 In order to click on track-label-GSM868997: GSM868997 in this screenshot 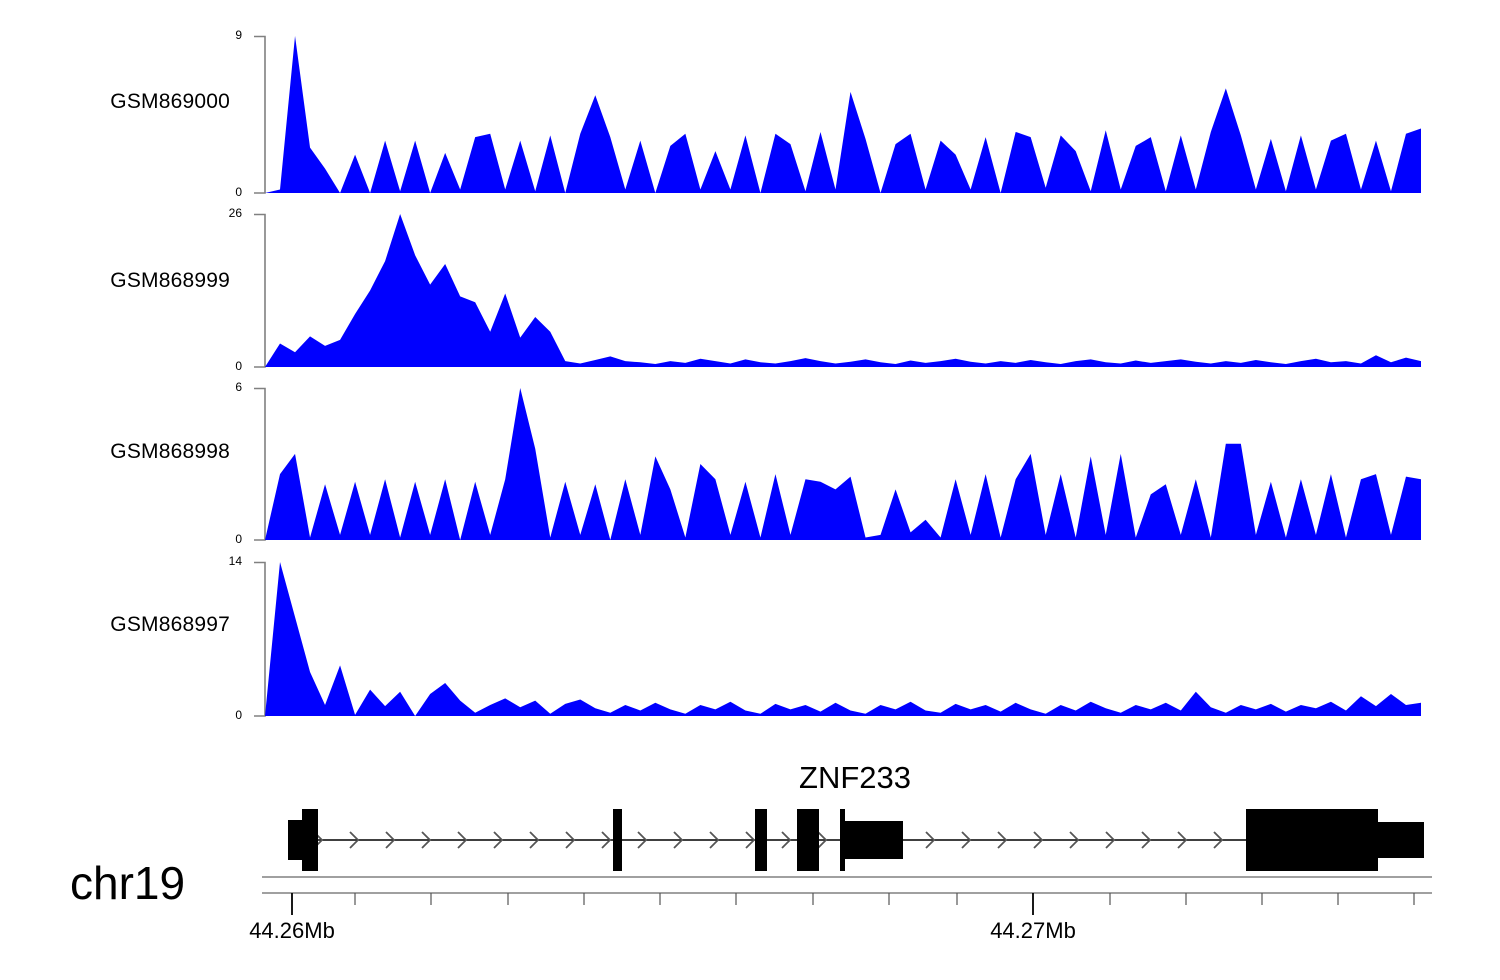, I will do `click(170, 624)`.